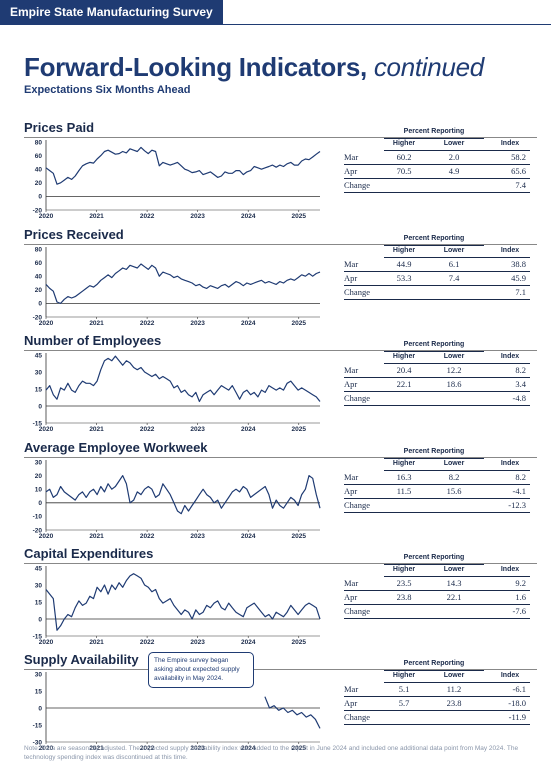 This screenshot has width=551, height=768. I want to click on y-tick-label: 60, so click(39, 263).